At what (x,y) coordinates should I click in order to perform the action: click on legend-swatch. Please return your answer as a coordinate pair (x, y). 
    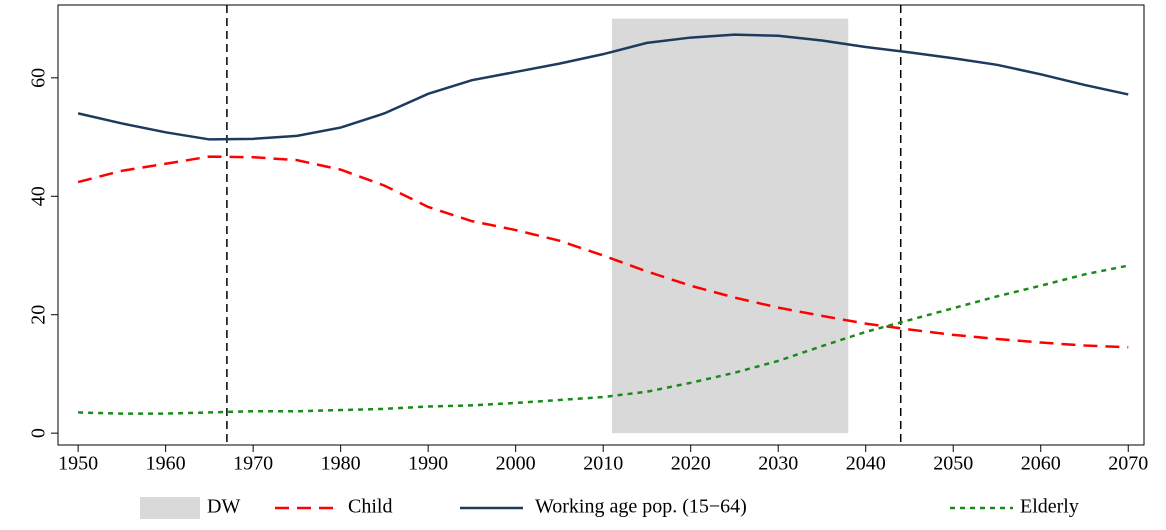
    Looking at the image, I should click on (170, 508).